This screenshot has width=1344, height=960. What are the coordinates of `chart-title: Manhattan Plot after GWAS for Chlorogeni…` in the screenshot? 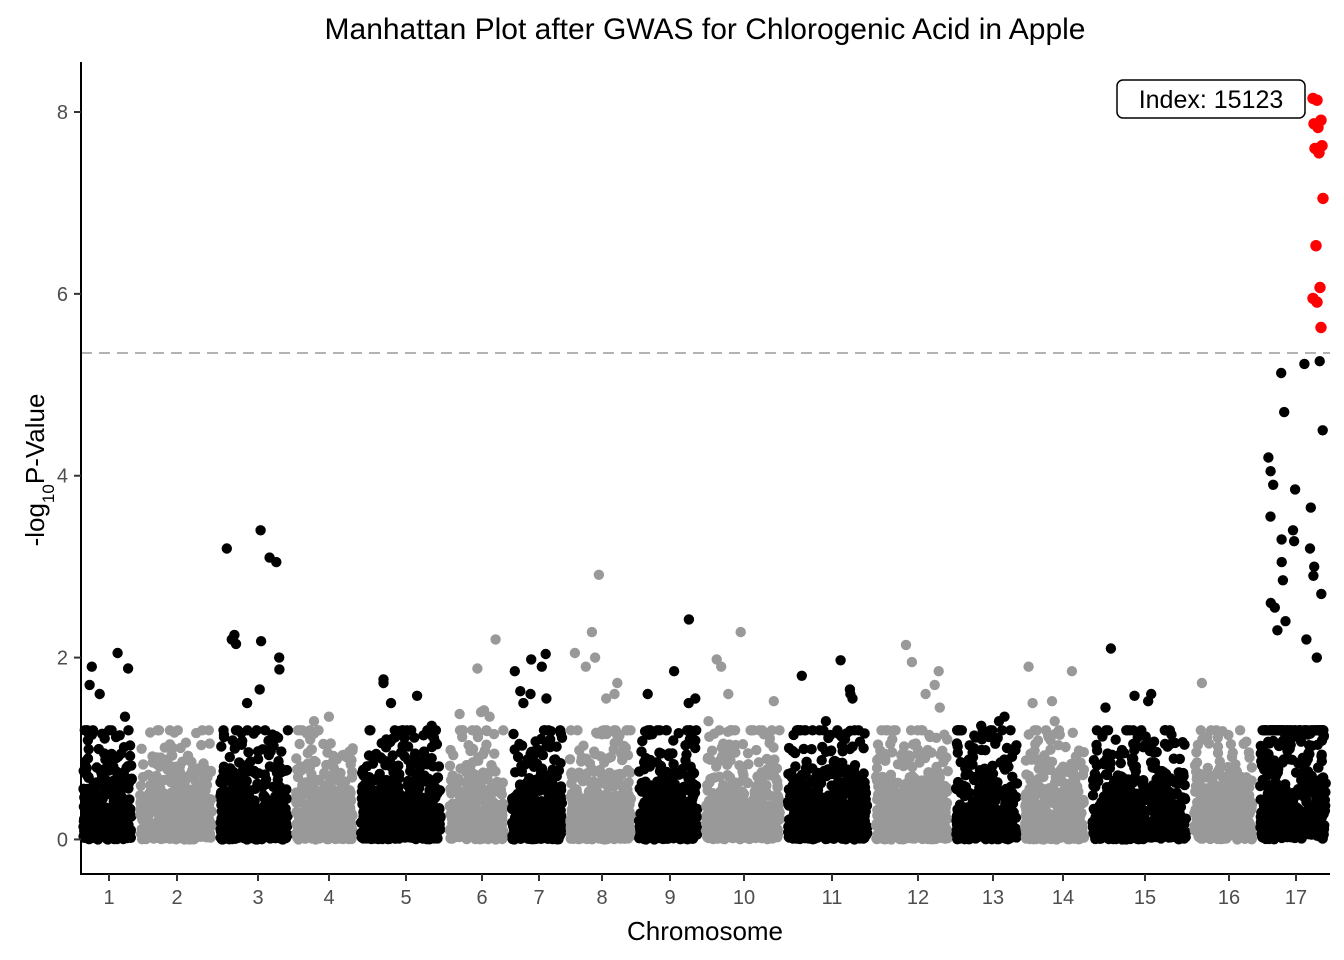 It's located at (705, 29).